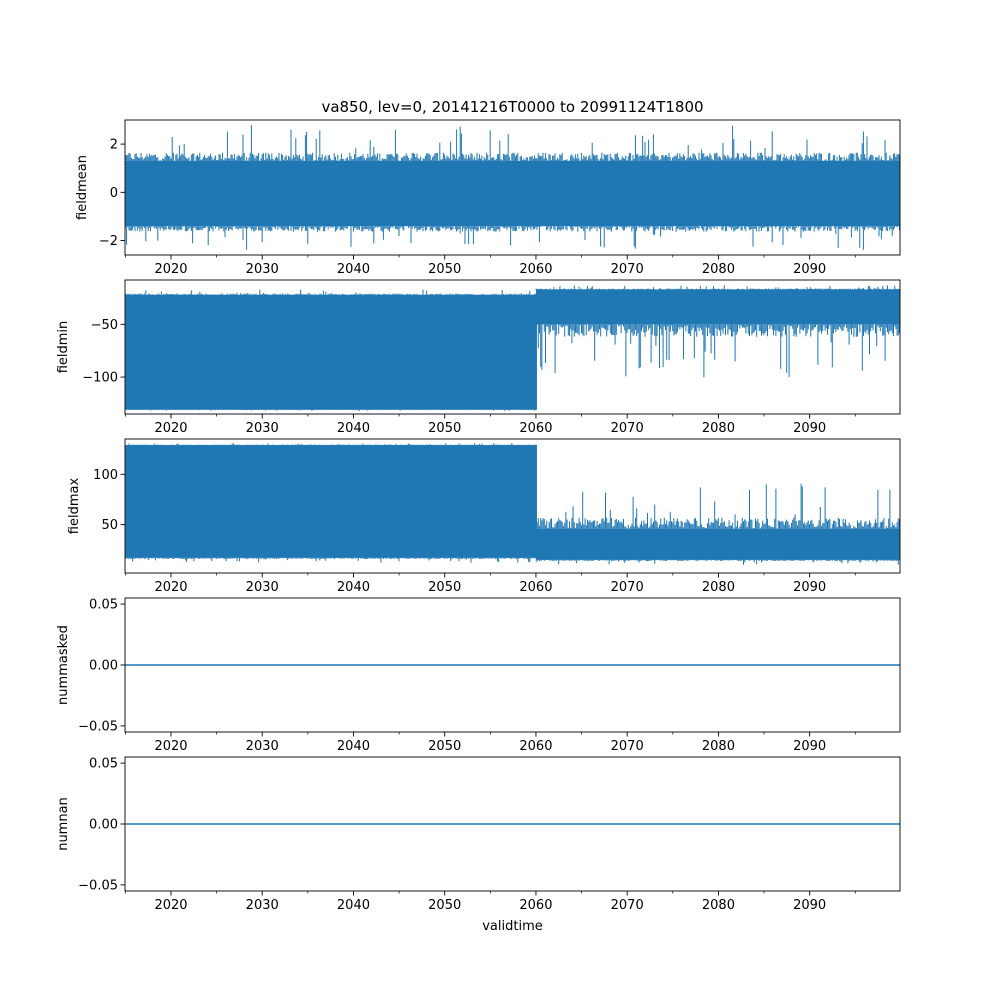  What do you see at coordinates (103, 605) in the screenshot?
I see `y-tick-label-nummasked-2: 0.05` at bounding box center [103, 605].